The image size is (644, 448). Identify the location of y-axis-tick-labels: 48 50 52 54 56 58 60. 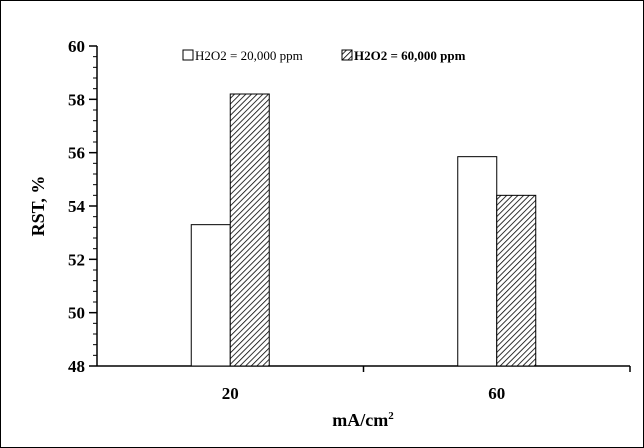
(77, 206).